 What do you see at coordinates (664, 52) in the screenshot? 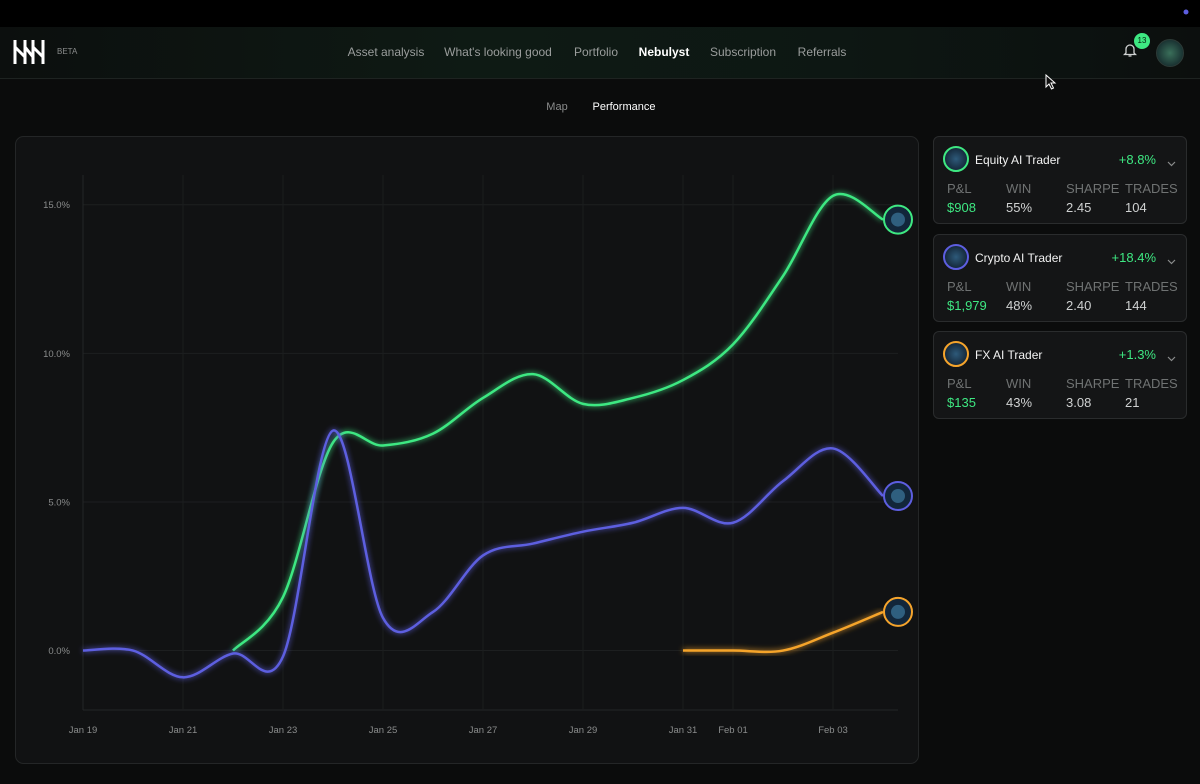
I see `nav-item: Nebulyst` at bounding box center [664, 52].